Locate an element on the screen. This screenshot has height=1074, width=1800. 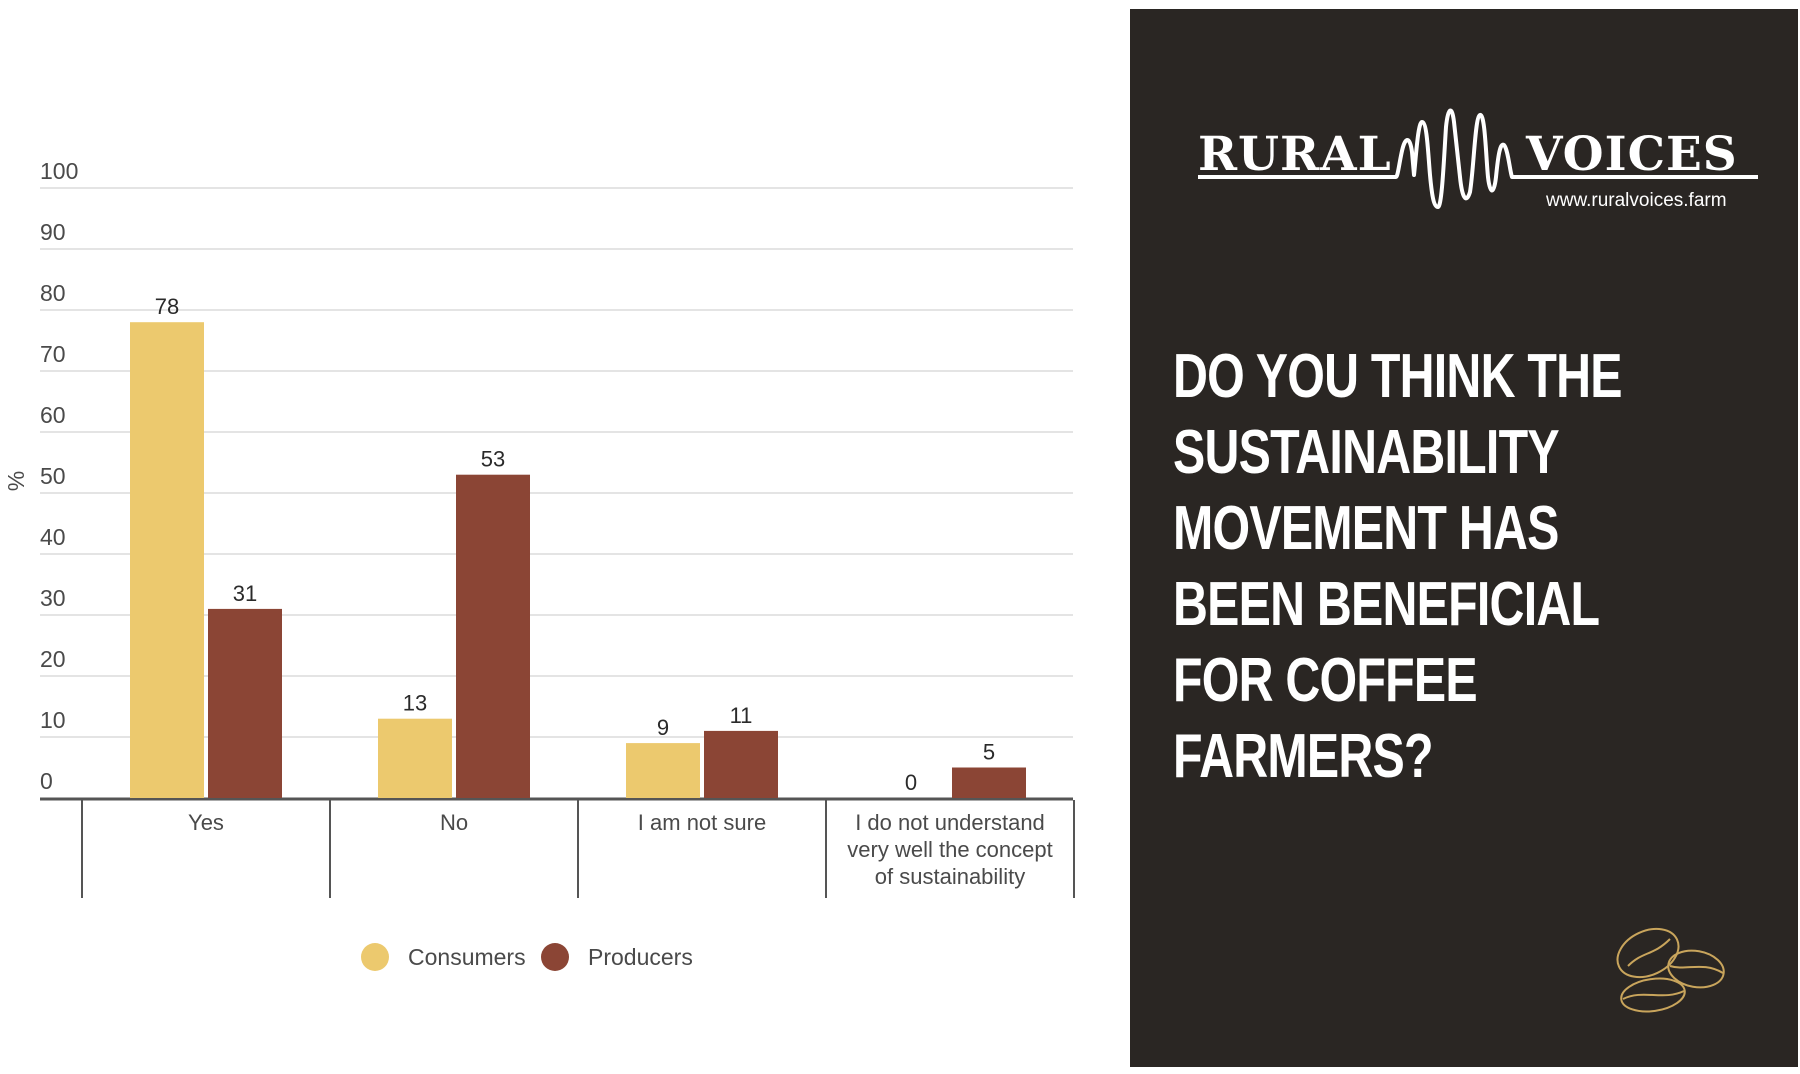
legend-swatch-producers is located at coordinates (555, 957).